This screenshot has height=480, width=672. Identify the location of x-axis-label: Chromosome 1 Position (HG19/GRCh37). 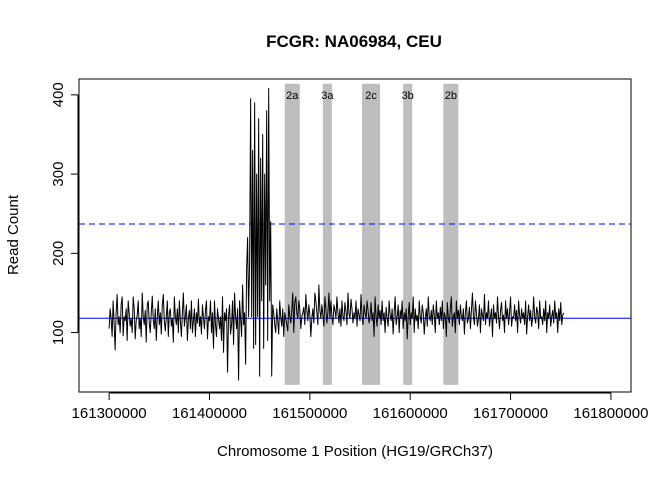
(355, 451).